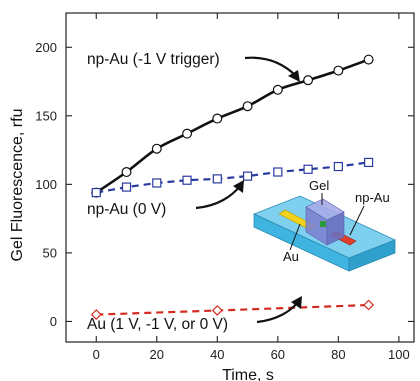  I want to click on inset-gel-center, so click(323, 224).